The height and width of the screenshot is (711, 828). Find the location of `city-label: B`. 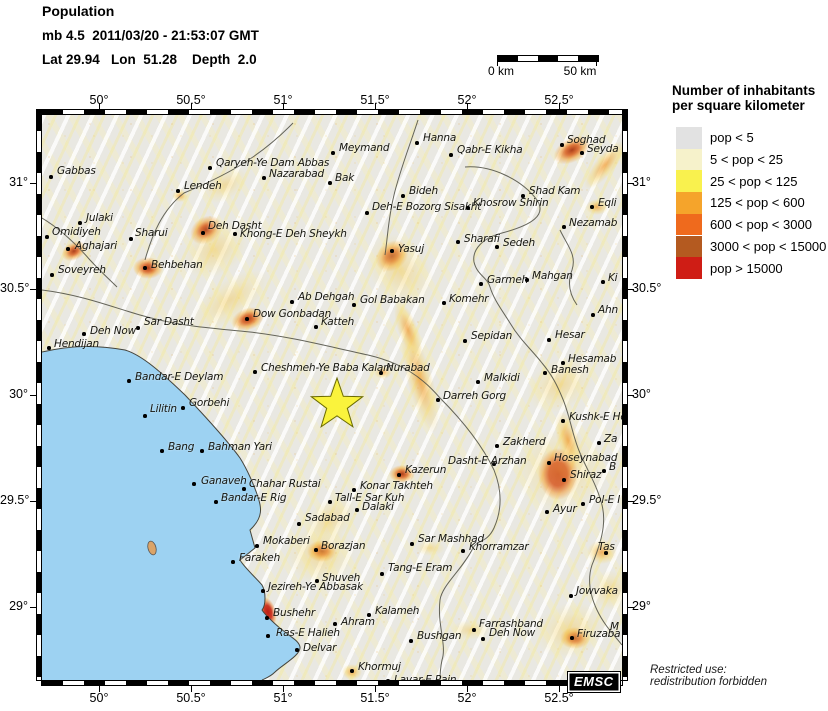

city-label: B is located at coordinates (613, 467).